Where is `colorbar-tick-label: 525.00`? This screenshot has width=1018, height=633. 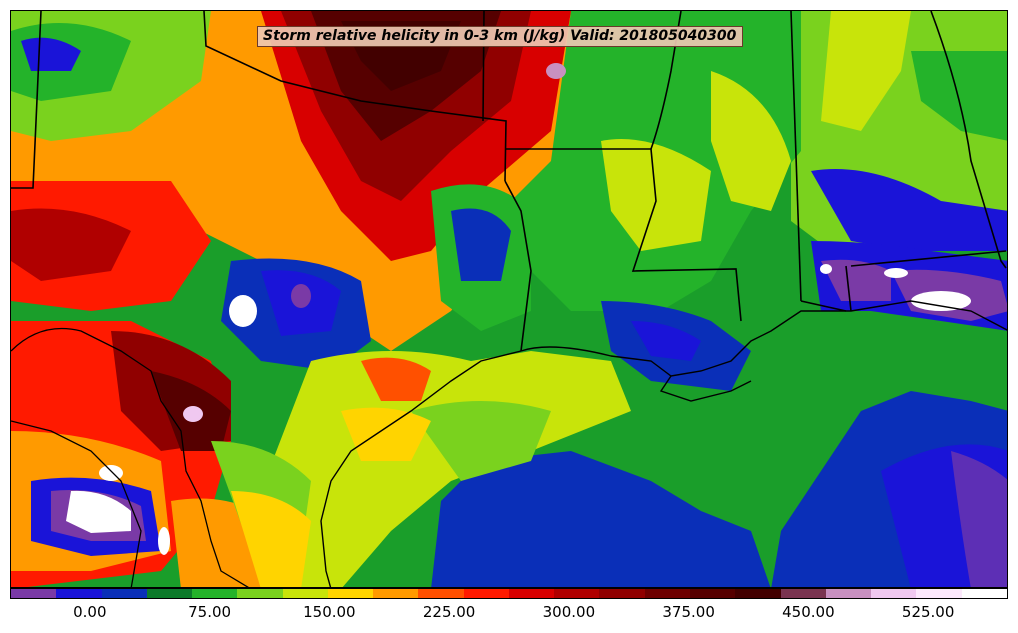 colorbar-tick-label: 525.00 is located at coordinates (928, 612).